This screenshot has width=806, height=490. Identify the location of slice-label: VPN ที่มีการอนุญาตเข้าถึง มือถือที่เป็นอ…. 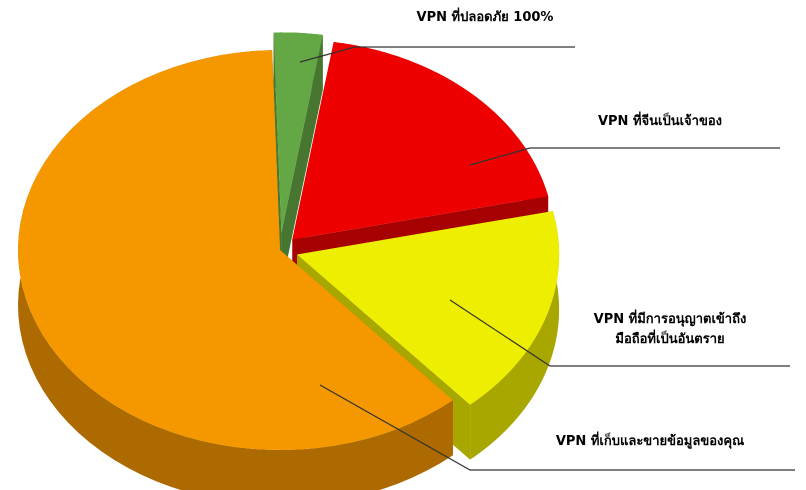
(670, 329).